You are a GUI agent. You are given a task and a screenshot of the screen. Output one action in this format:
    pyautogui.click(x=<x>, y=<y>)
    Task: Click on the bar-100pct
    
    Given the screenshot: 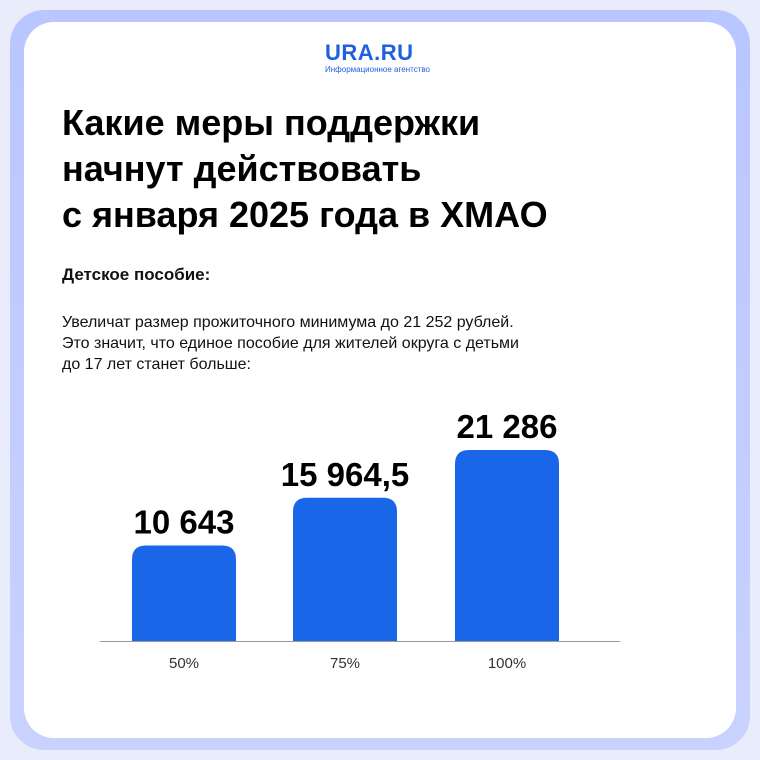 What is the action you would take?
    pyautogui.click(x=507, y=545)
    